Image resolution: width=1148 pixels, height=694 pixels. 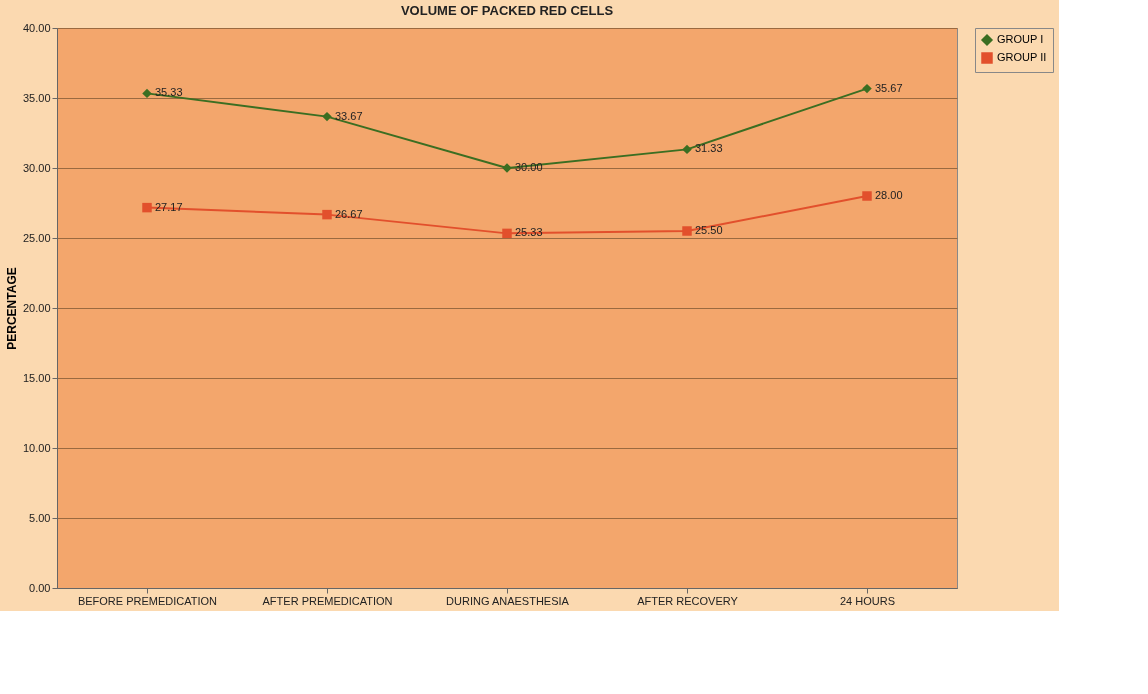 What do you see at coordinates (11, 308) in the screenshot?
I see `y-axis-title: PERCENTAGE` at bounding box center [11, 308].